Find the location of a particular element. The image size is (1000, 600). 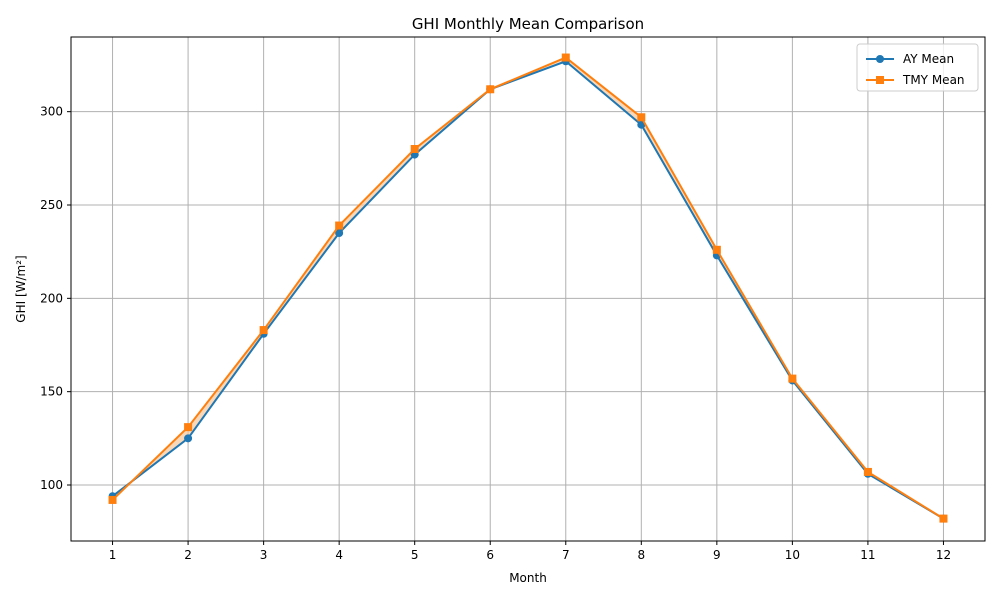

legend: AY Mean TMY Mean is located at coordinates (917, 67).